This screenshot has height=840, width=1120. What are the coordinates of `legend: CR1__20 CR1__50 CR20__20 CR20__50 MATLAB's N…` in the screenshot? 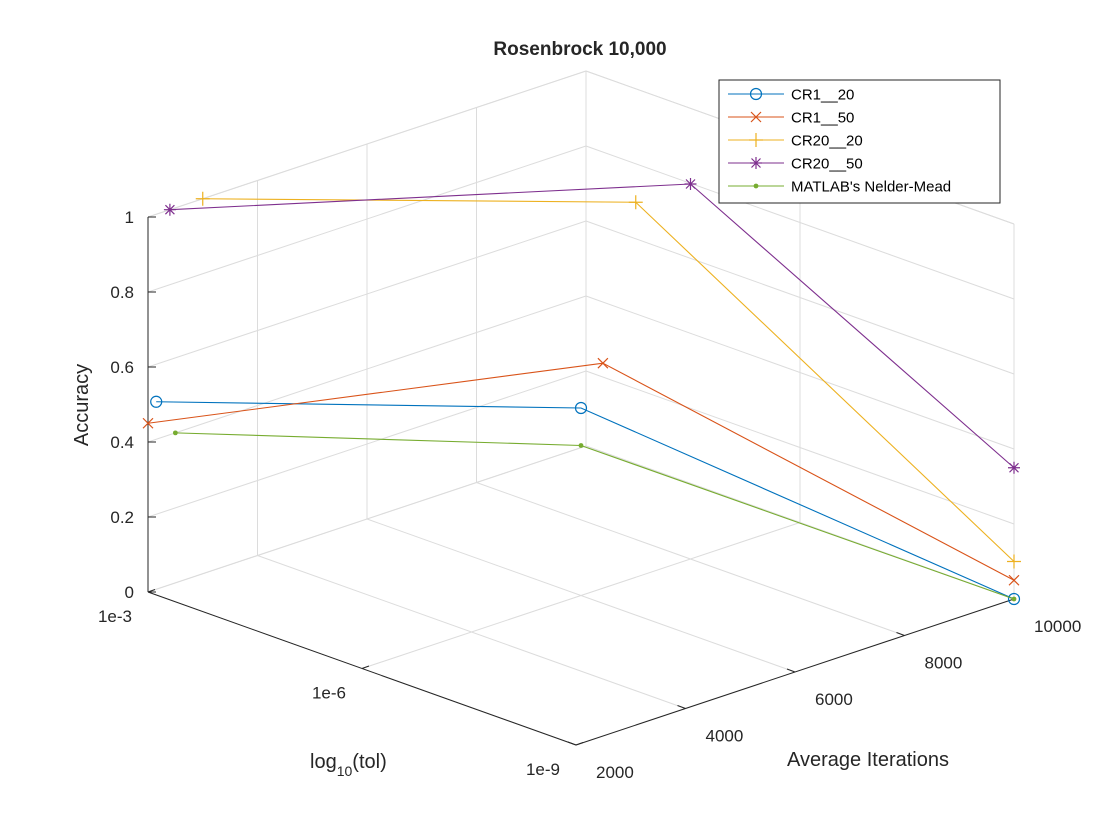 It's located at (859, 141).